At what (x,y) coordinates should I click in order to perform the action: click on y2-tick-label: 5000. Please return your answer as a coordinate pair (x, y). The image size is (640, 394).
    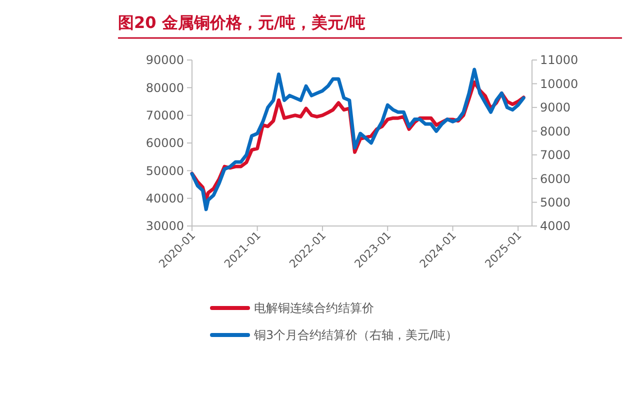
    Looking at the image, I should click on (555, 202).